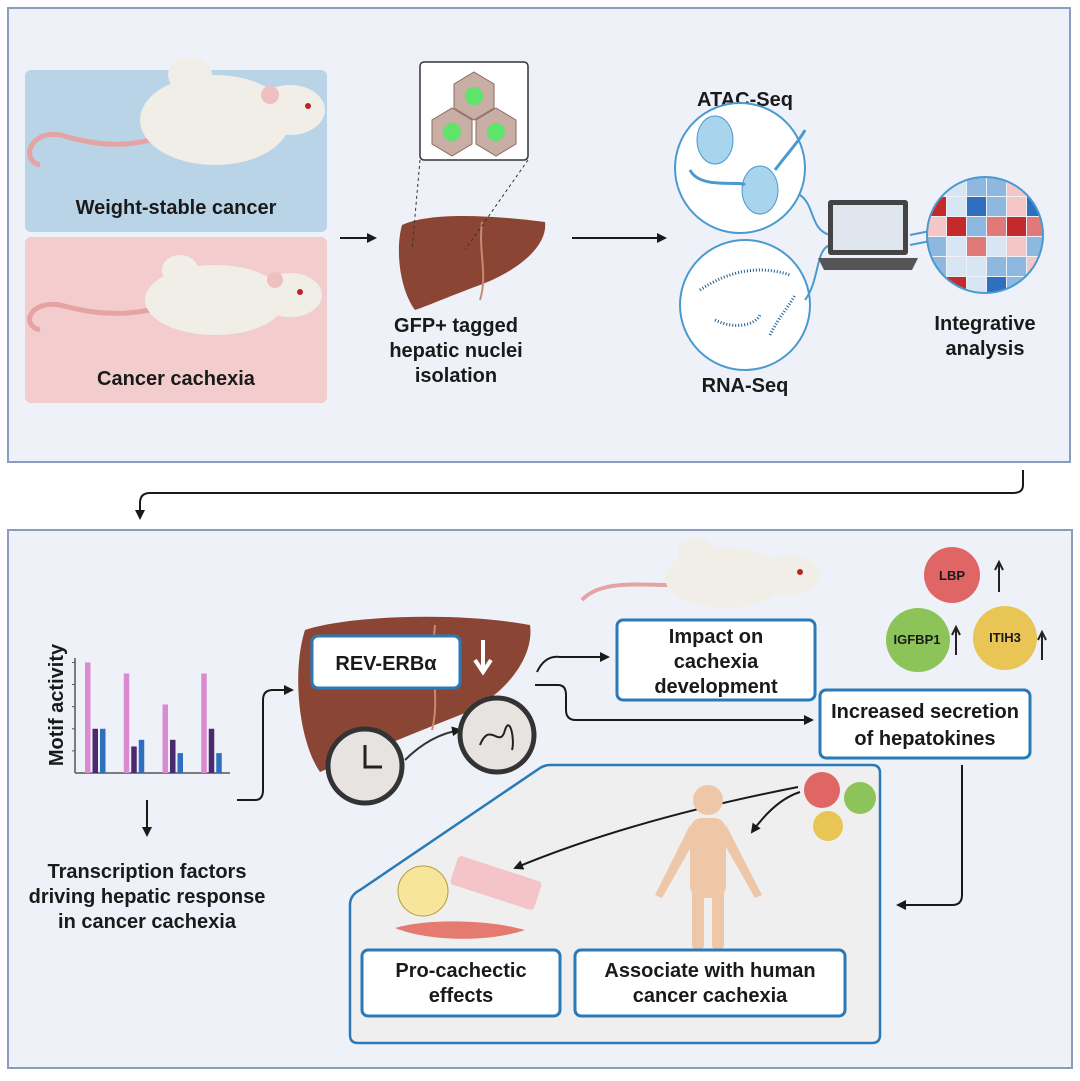 This screenshot has width=1080, height=1081. What do you see at coordinates (925, 724) in the screenshot?
I see `secretion-box` at bounding box center [925, 724].